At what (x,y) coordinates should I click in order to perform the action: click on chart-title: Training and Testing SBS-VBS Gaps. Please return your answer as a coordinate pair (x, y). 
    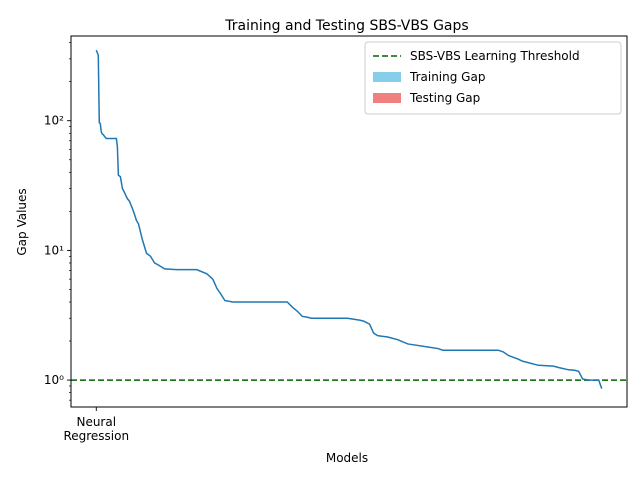
    Looking at the image, I should click on (346, 26).